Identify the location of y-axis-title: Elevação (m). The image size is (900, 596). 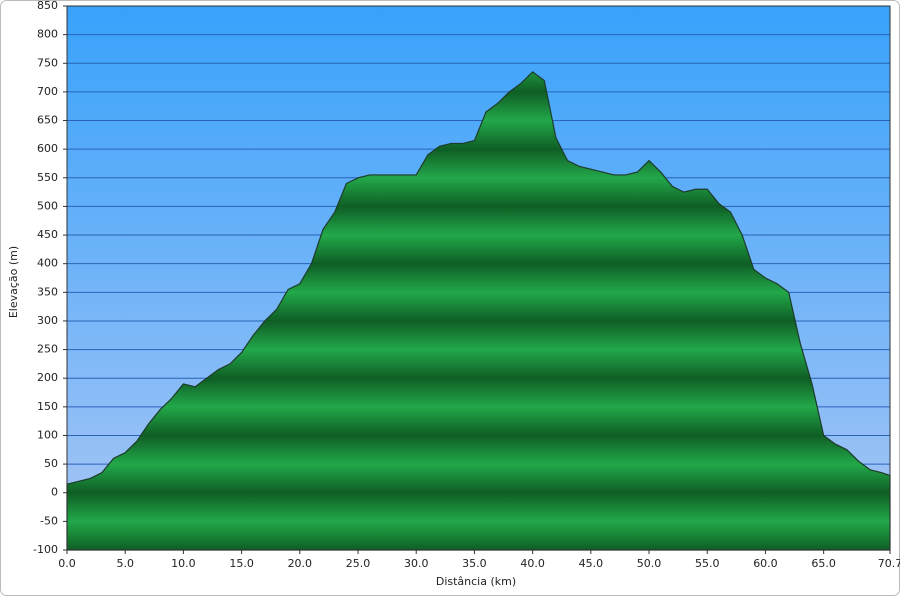
(13, 282).